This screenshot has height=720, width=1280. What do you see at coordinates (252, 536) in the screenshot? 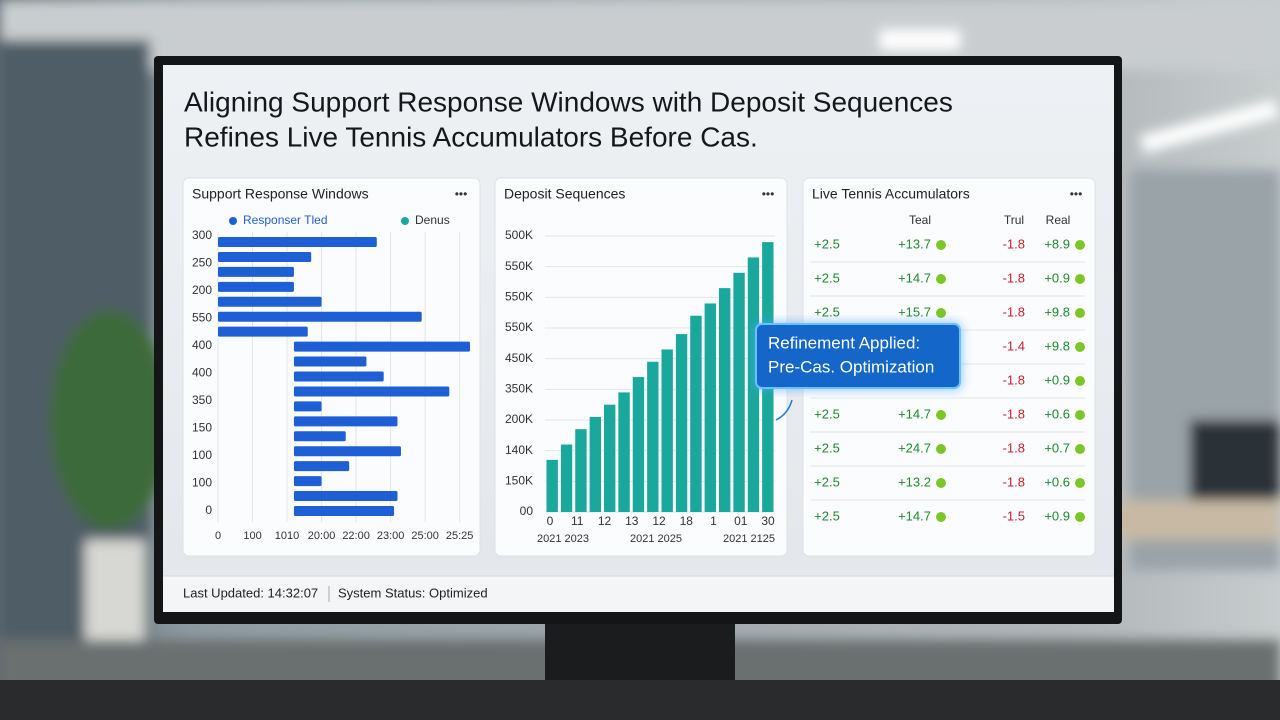
I see `x-tick-label: 100` at bounding box center [252, 536].